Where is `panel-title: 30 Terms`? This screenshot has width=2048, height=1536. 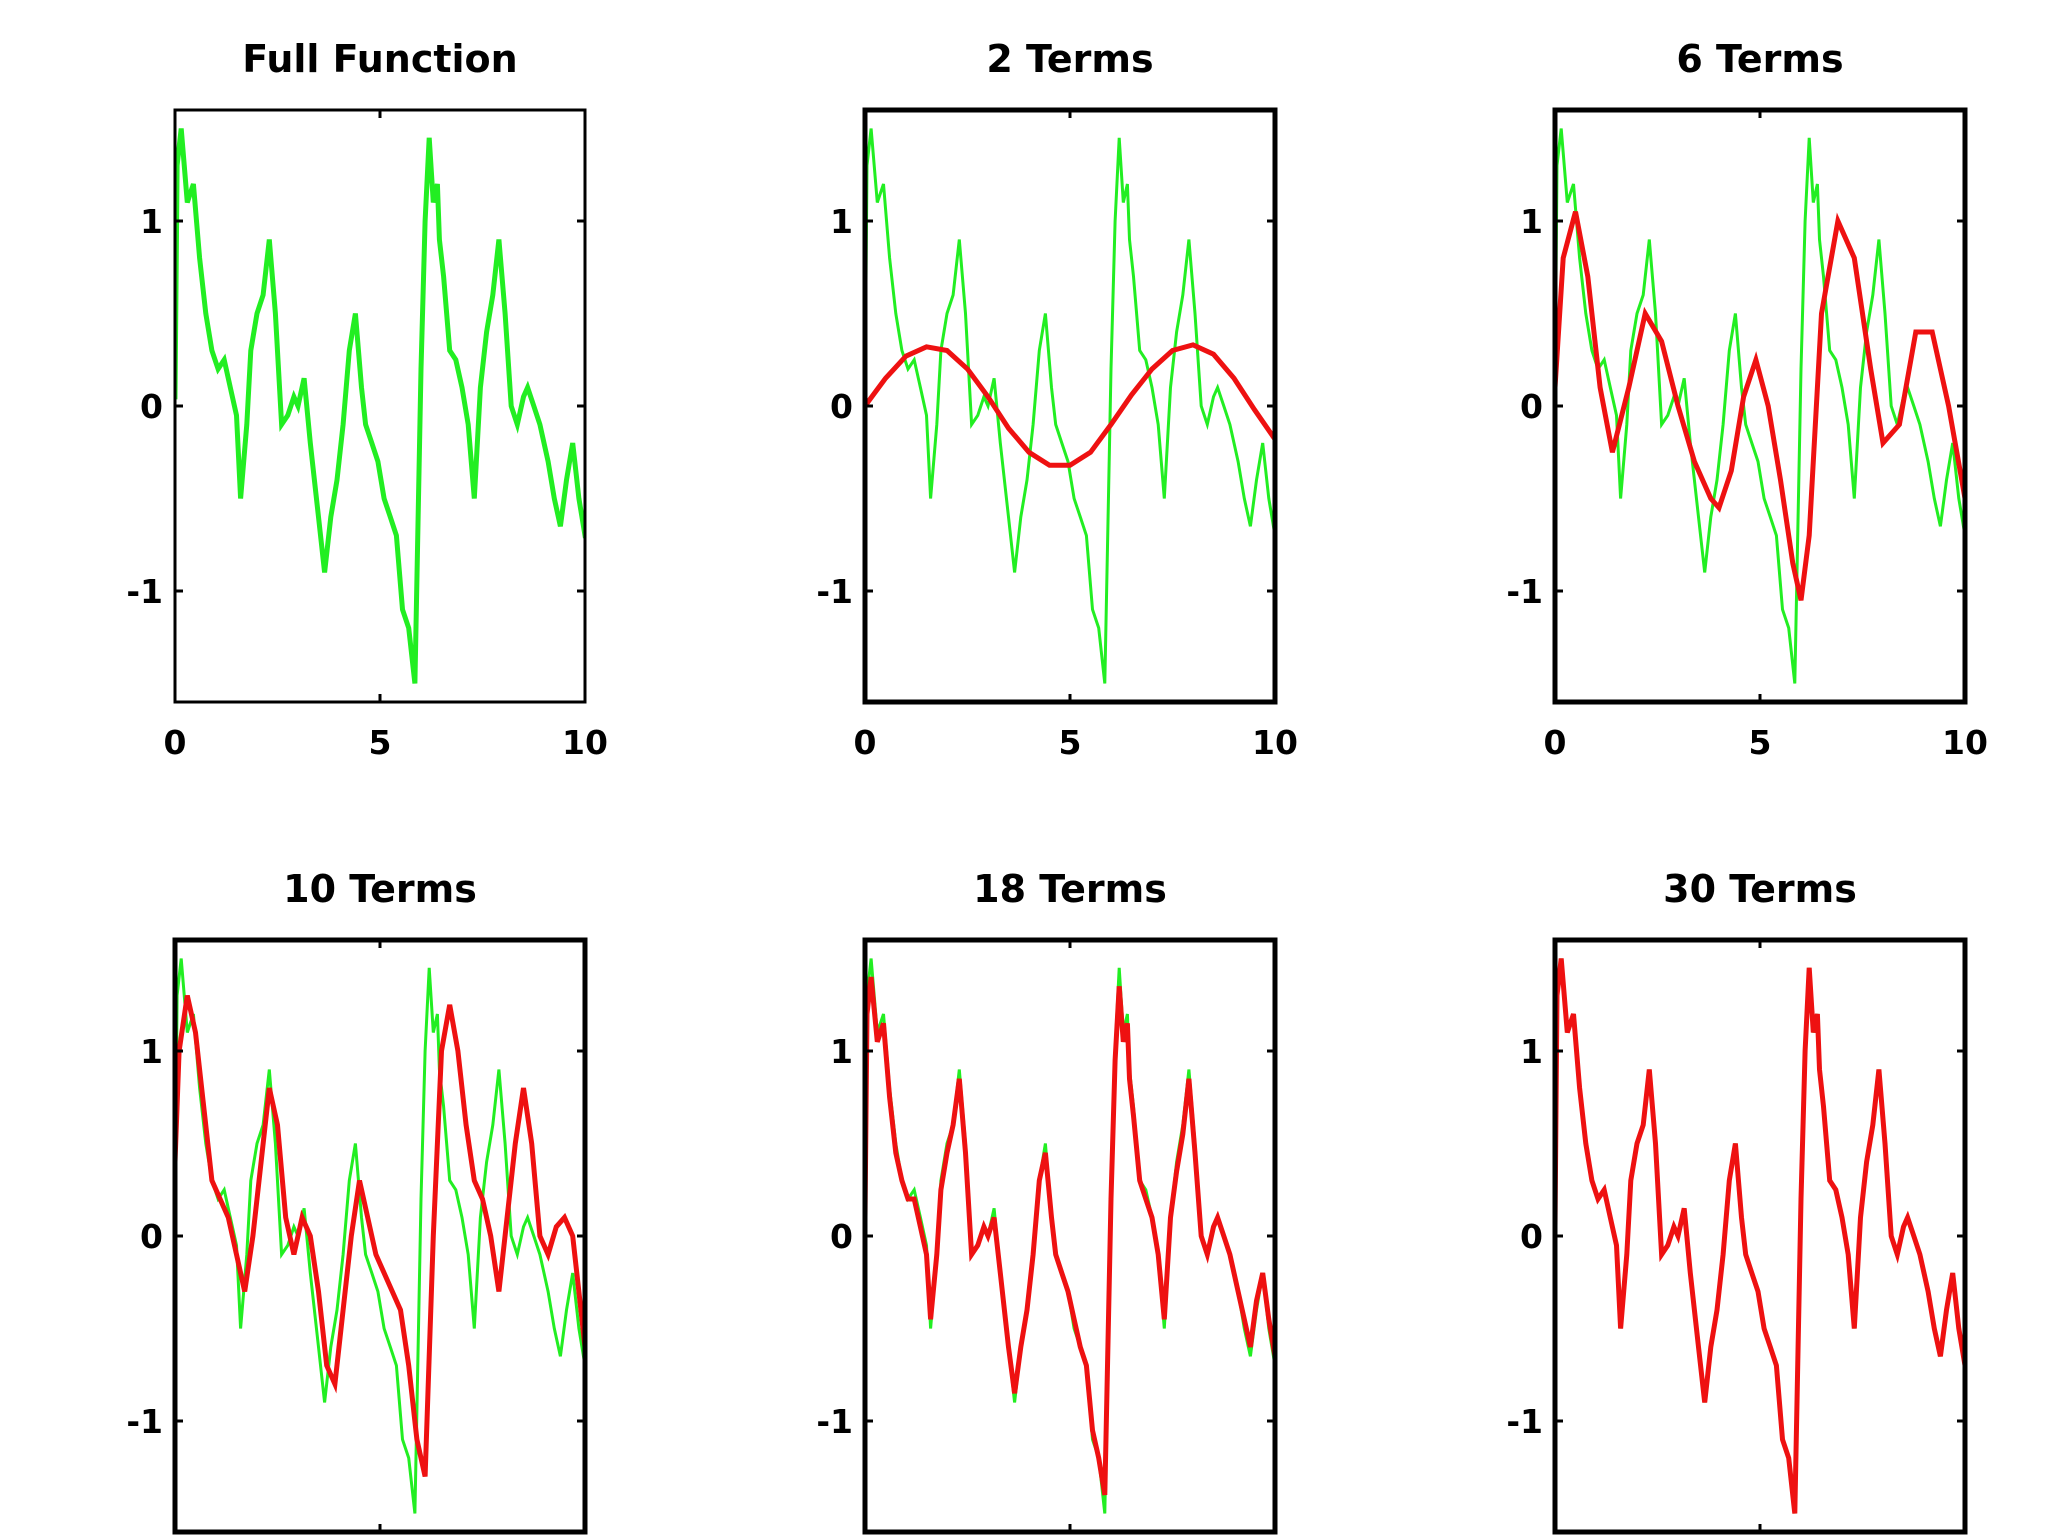 panel-title: 30 Terms is located at coordinates (1760, 889).